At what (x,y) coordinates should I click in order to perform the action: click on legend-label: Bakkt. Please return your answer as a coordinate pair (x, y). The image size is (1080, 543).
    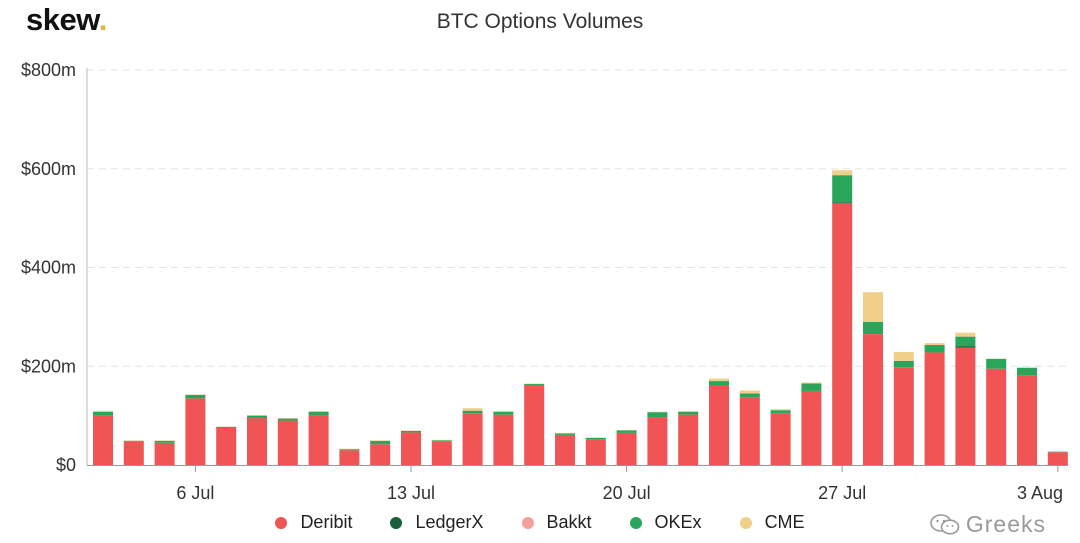
    Looking at the image, I should click on (569, 522).